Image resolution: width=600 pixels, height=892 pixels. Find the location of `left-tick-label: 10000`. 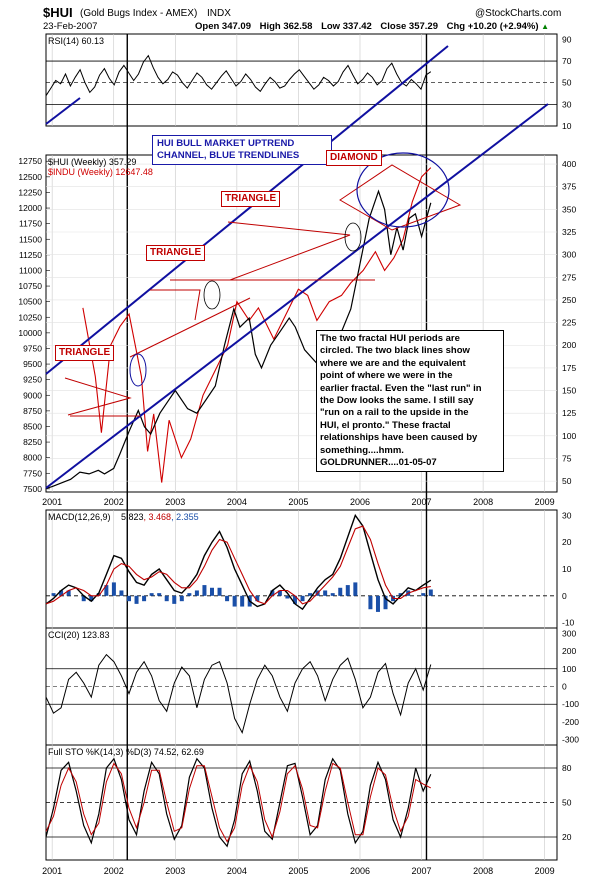

left-tick-label: 10000 is located at coordinates (30, 333).